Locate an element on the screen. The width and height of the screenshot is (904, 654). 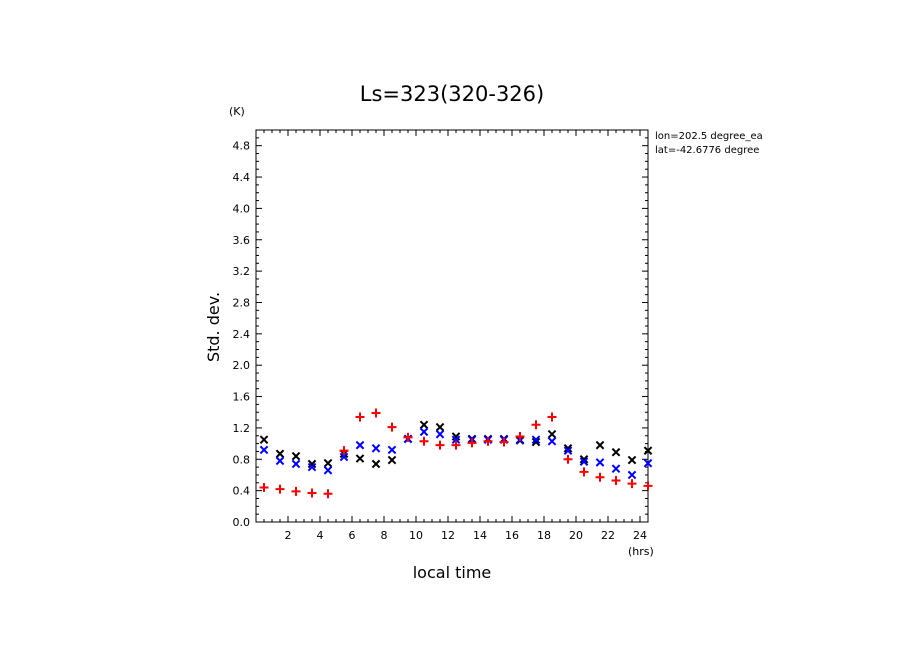
x-tick-label: 22 is located at coordinates (608, 535).